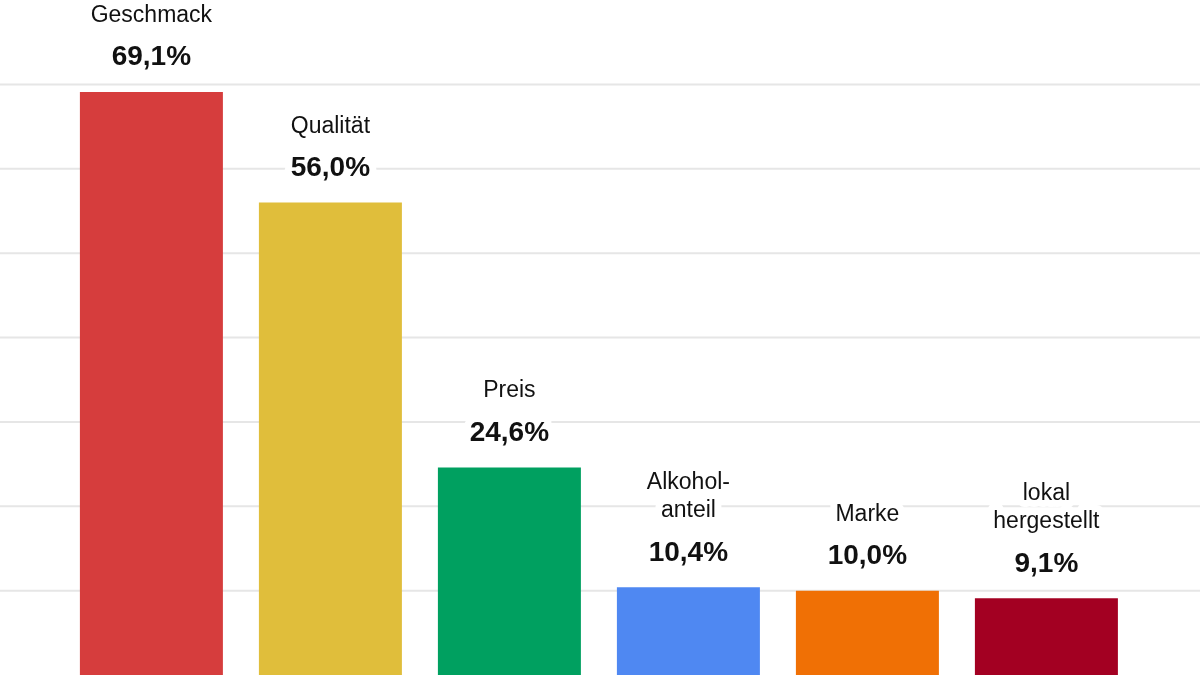  Describe the element at coordinates (509, 389) in the screenshot. I see `x-tick-label: Preis` at that location.